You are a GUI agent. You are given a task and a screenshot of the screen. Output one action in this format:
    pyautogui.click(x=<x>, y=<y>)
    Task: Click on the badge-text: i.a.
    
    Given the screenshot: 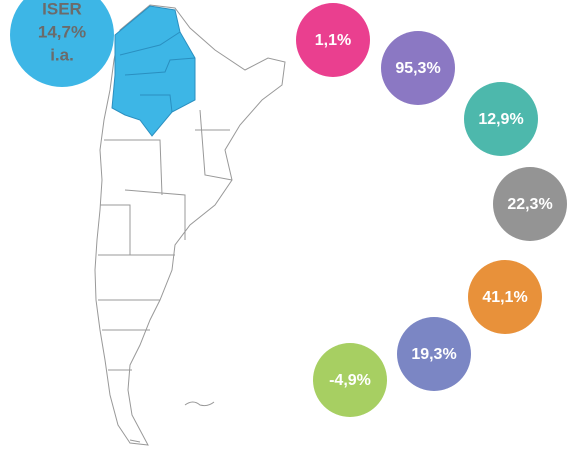 What is the action you would take?
    pyautogui.click(x=62, y=54)
    